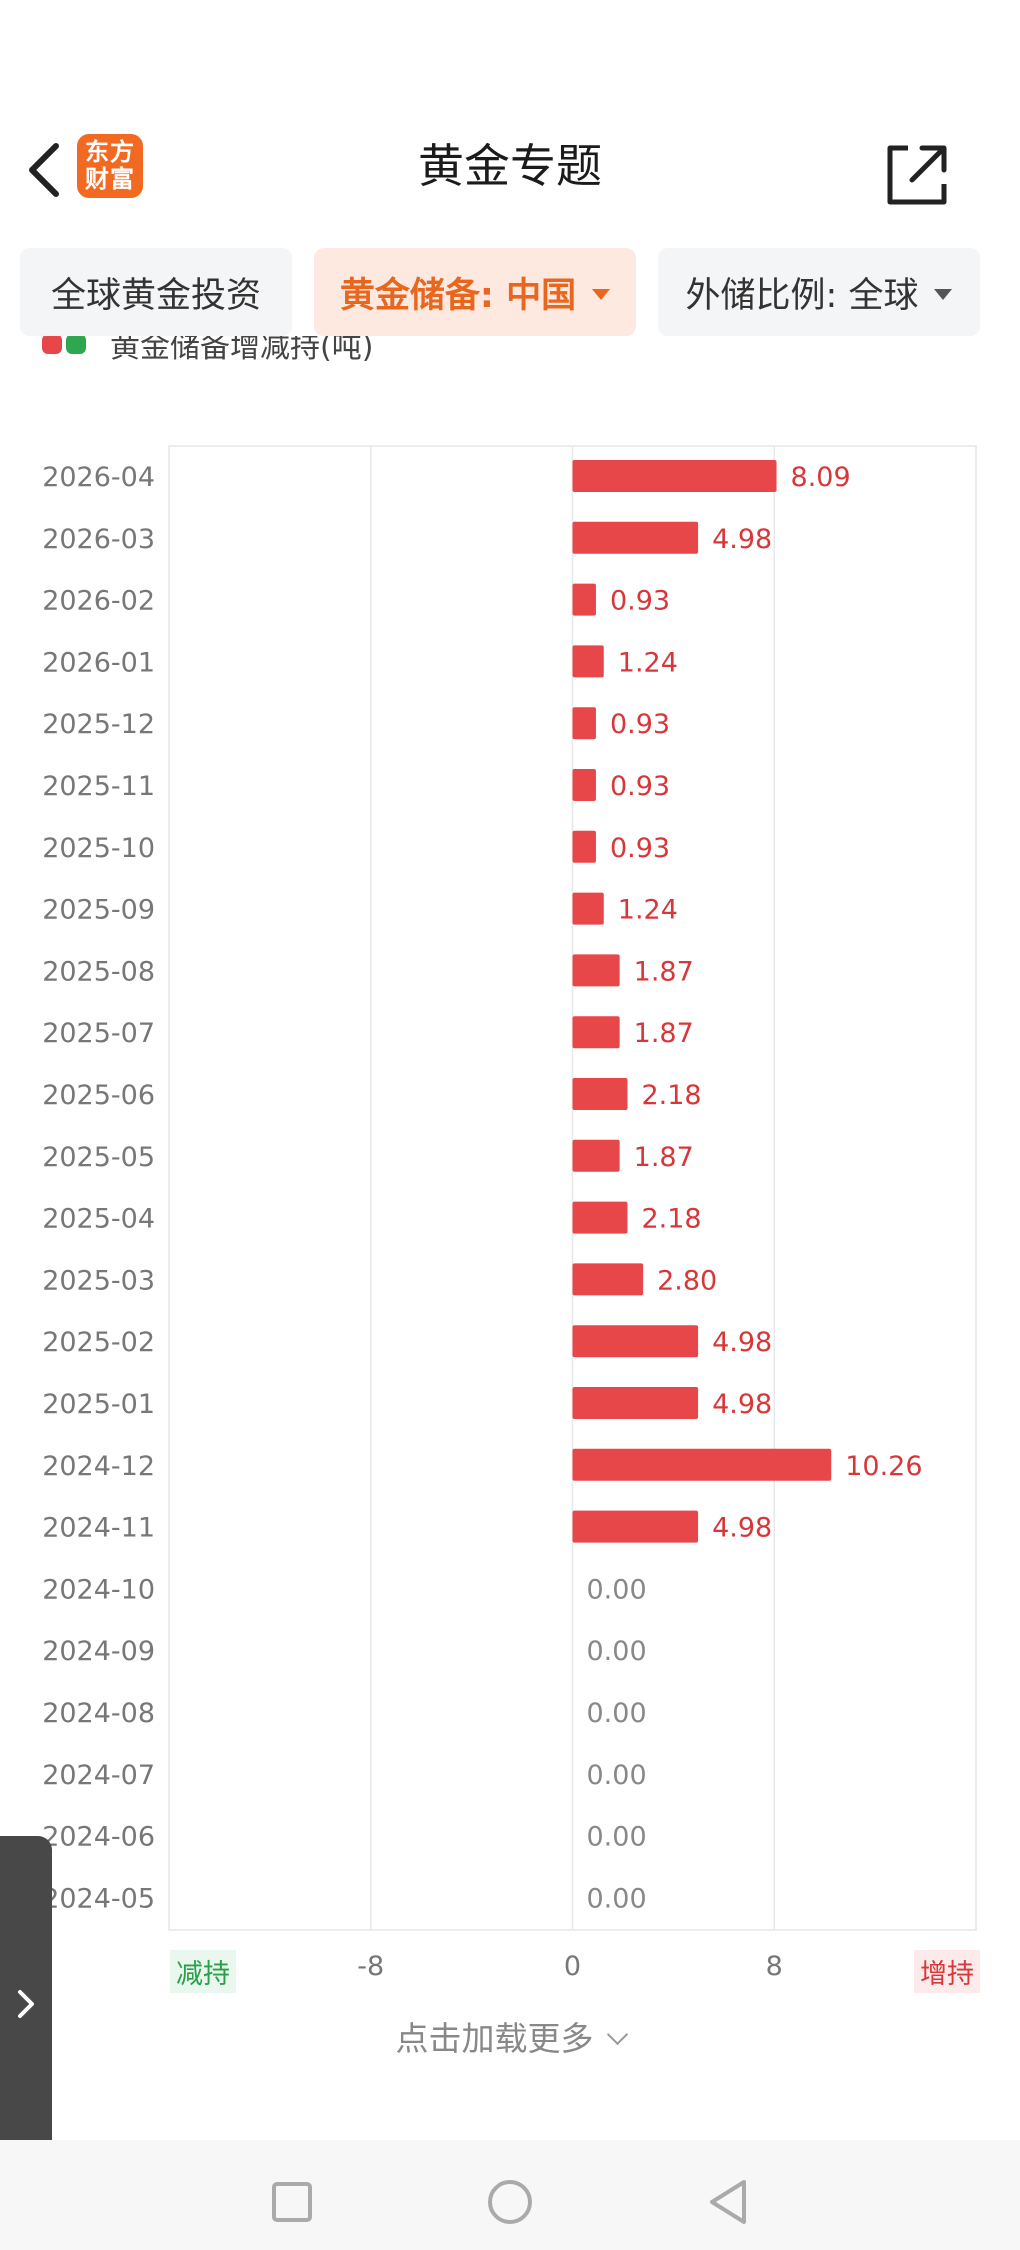 The height and width of the screenshot is (2250, 1020). What do you see at coordinates (98, 1219) in the screenshot?
I see `category-label: 2025-04` at bounding box center [98, 1219].